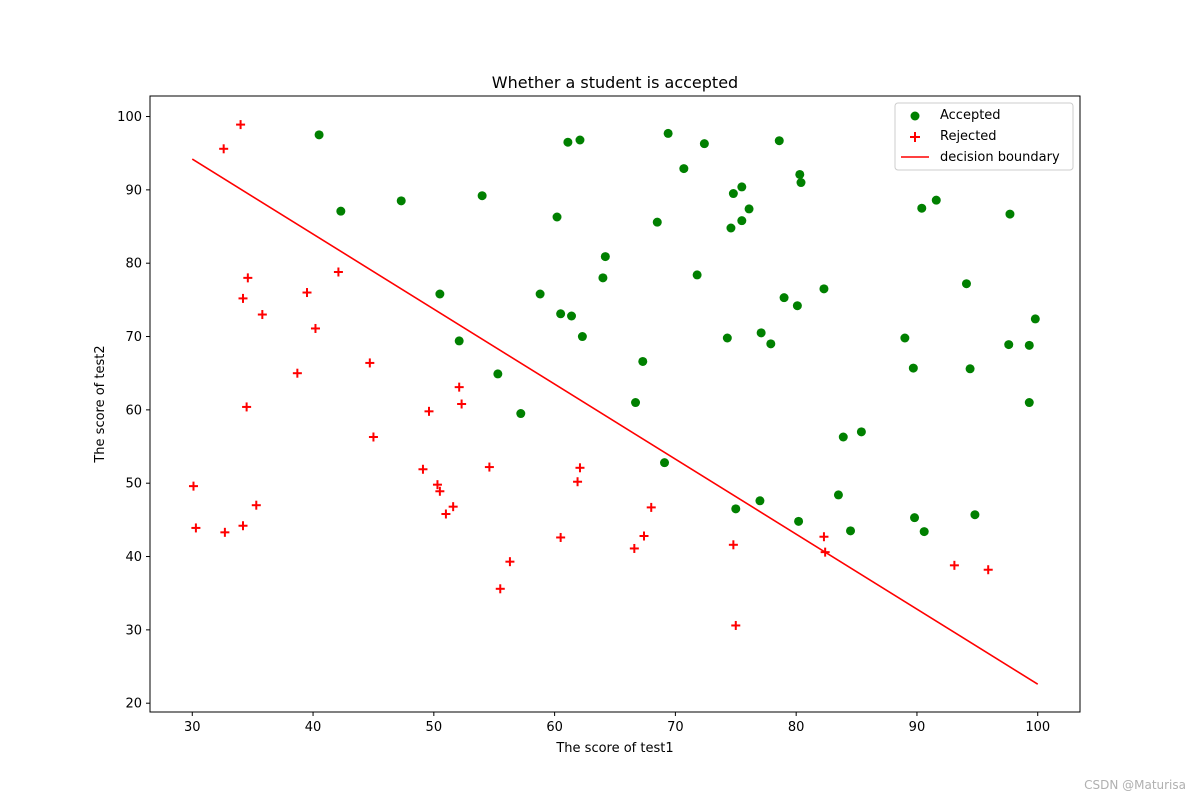  I want to click on x-axis: 30 40 50 60 70 80 90 100, so click(617, 723).